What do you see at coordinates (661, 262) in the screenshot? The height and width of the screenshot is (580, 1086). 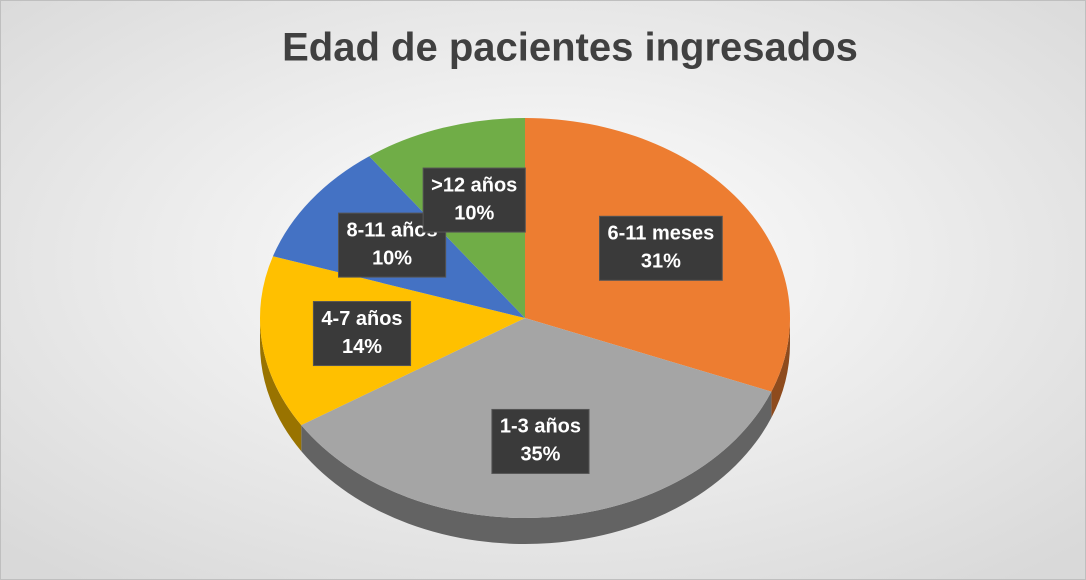 I see `value-label: 31%` at bounding box center [661, 262].